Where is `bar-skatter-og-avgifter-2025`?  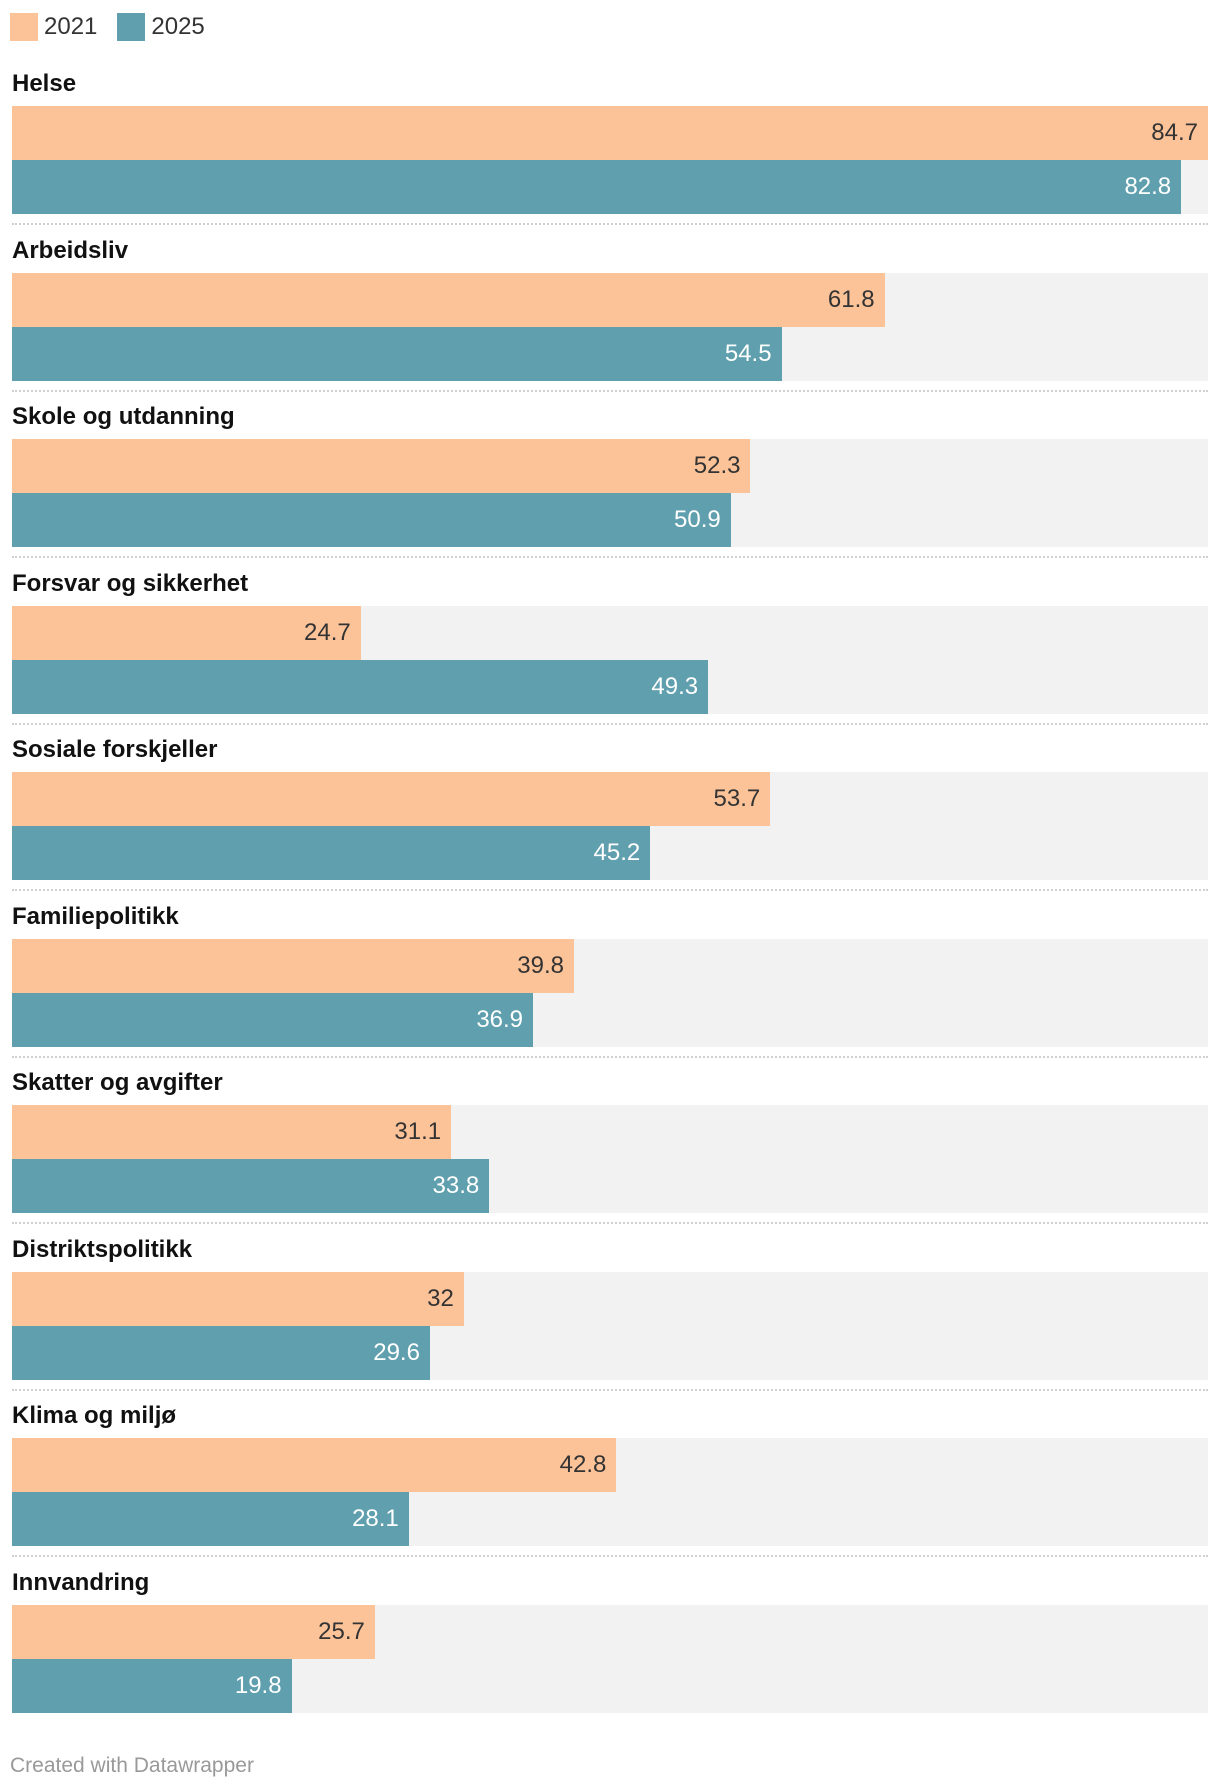 bar-skatter-og-avgifter-2025 is located at coordinates (251, 1186).